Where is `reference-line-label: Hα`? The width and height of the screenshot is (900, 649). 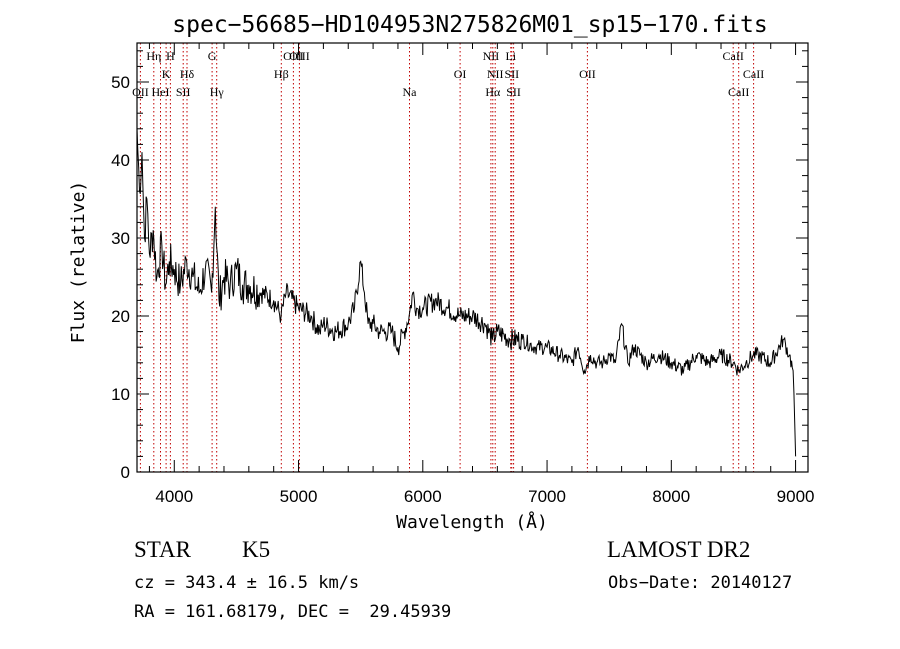
reference-line-label: Hα is located at coordinates (493, 92).